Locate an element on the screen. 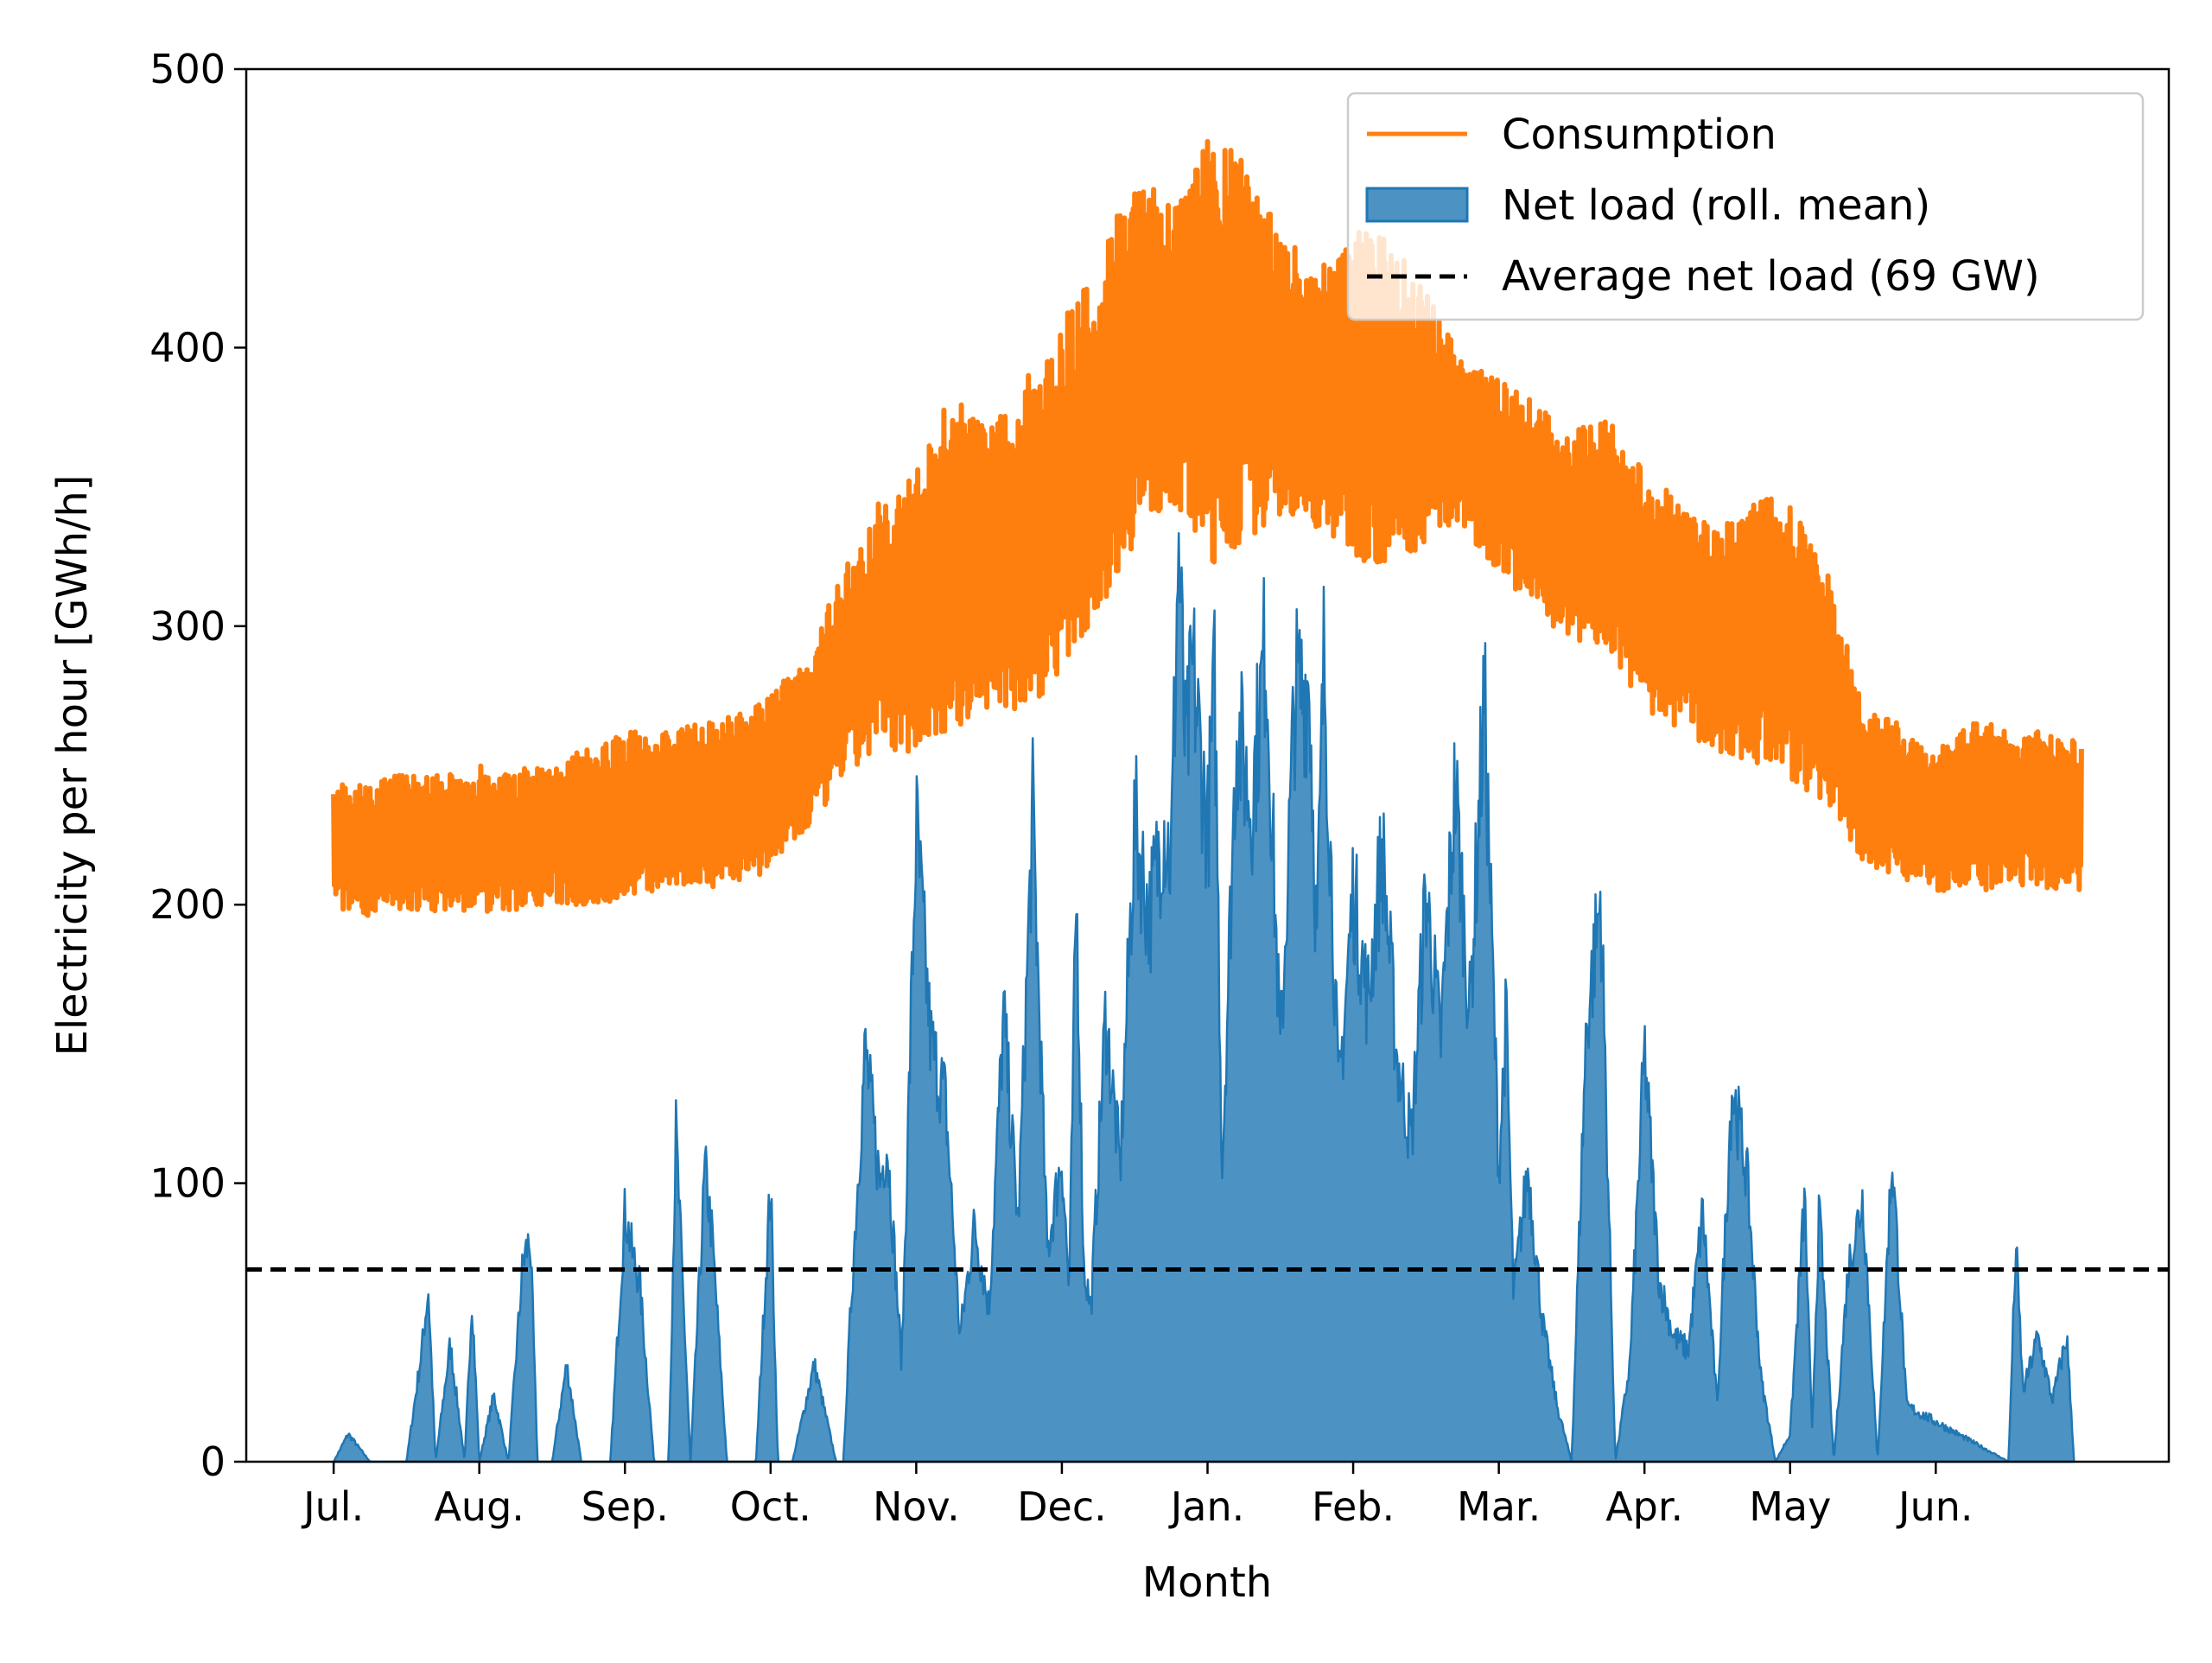 This screenshot has width=2212, height=1663. legend-label-average: Average net load (69 GW) is located at coordinates (1771, 277).